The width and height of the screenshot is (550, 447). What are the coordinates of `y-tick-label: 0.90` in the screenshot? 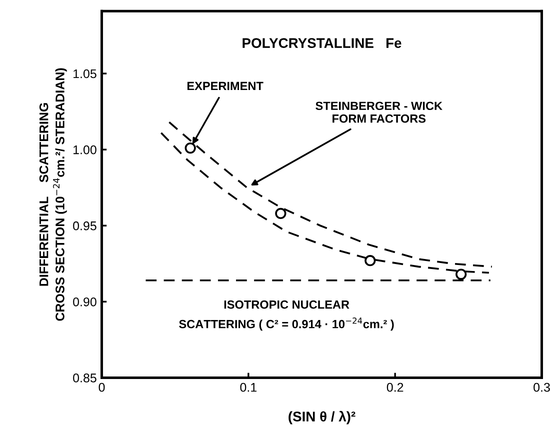 It's located at (84, 301).